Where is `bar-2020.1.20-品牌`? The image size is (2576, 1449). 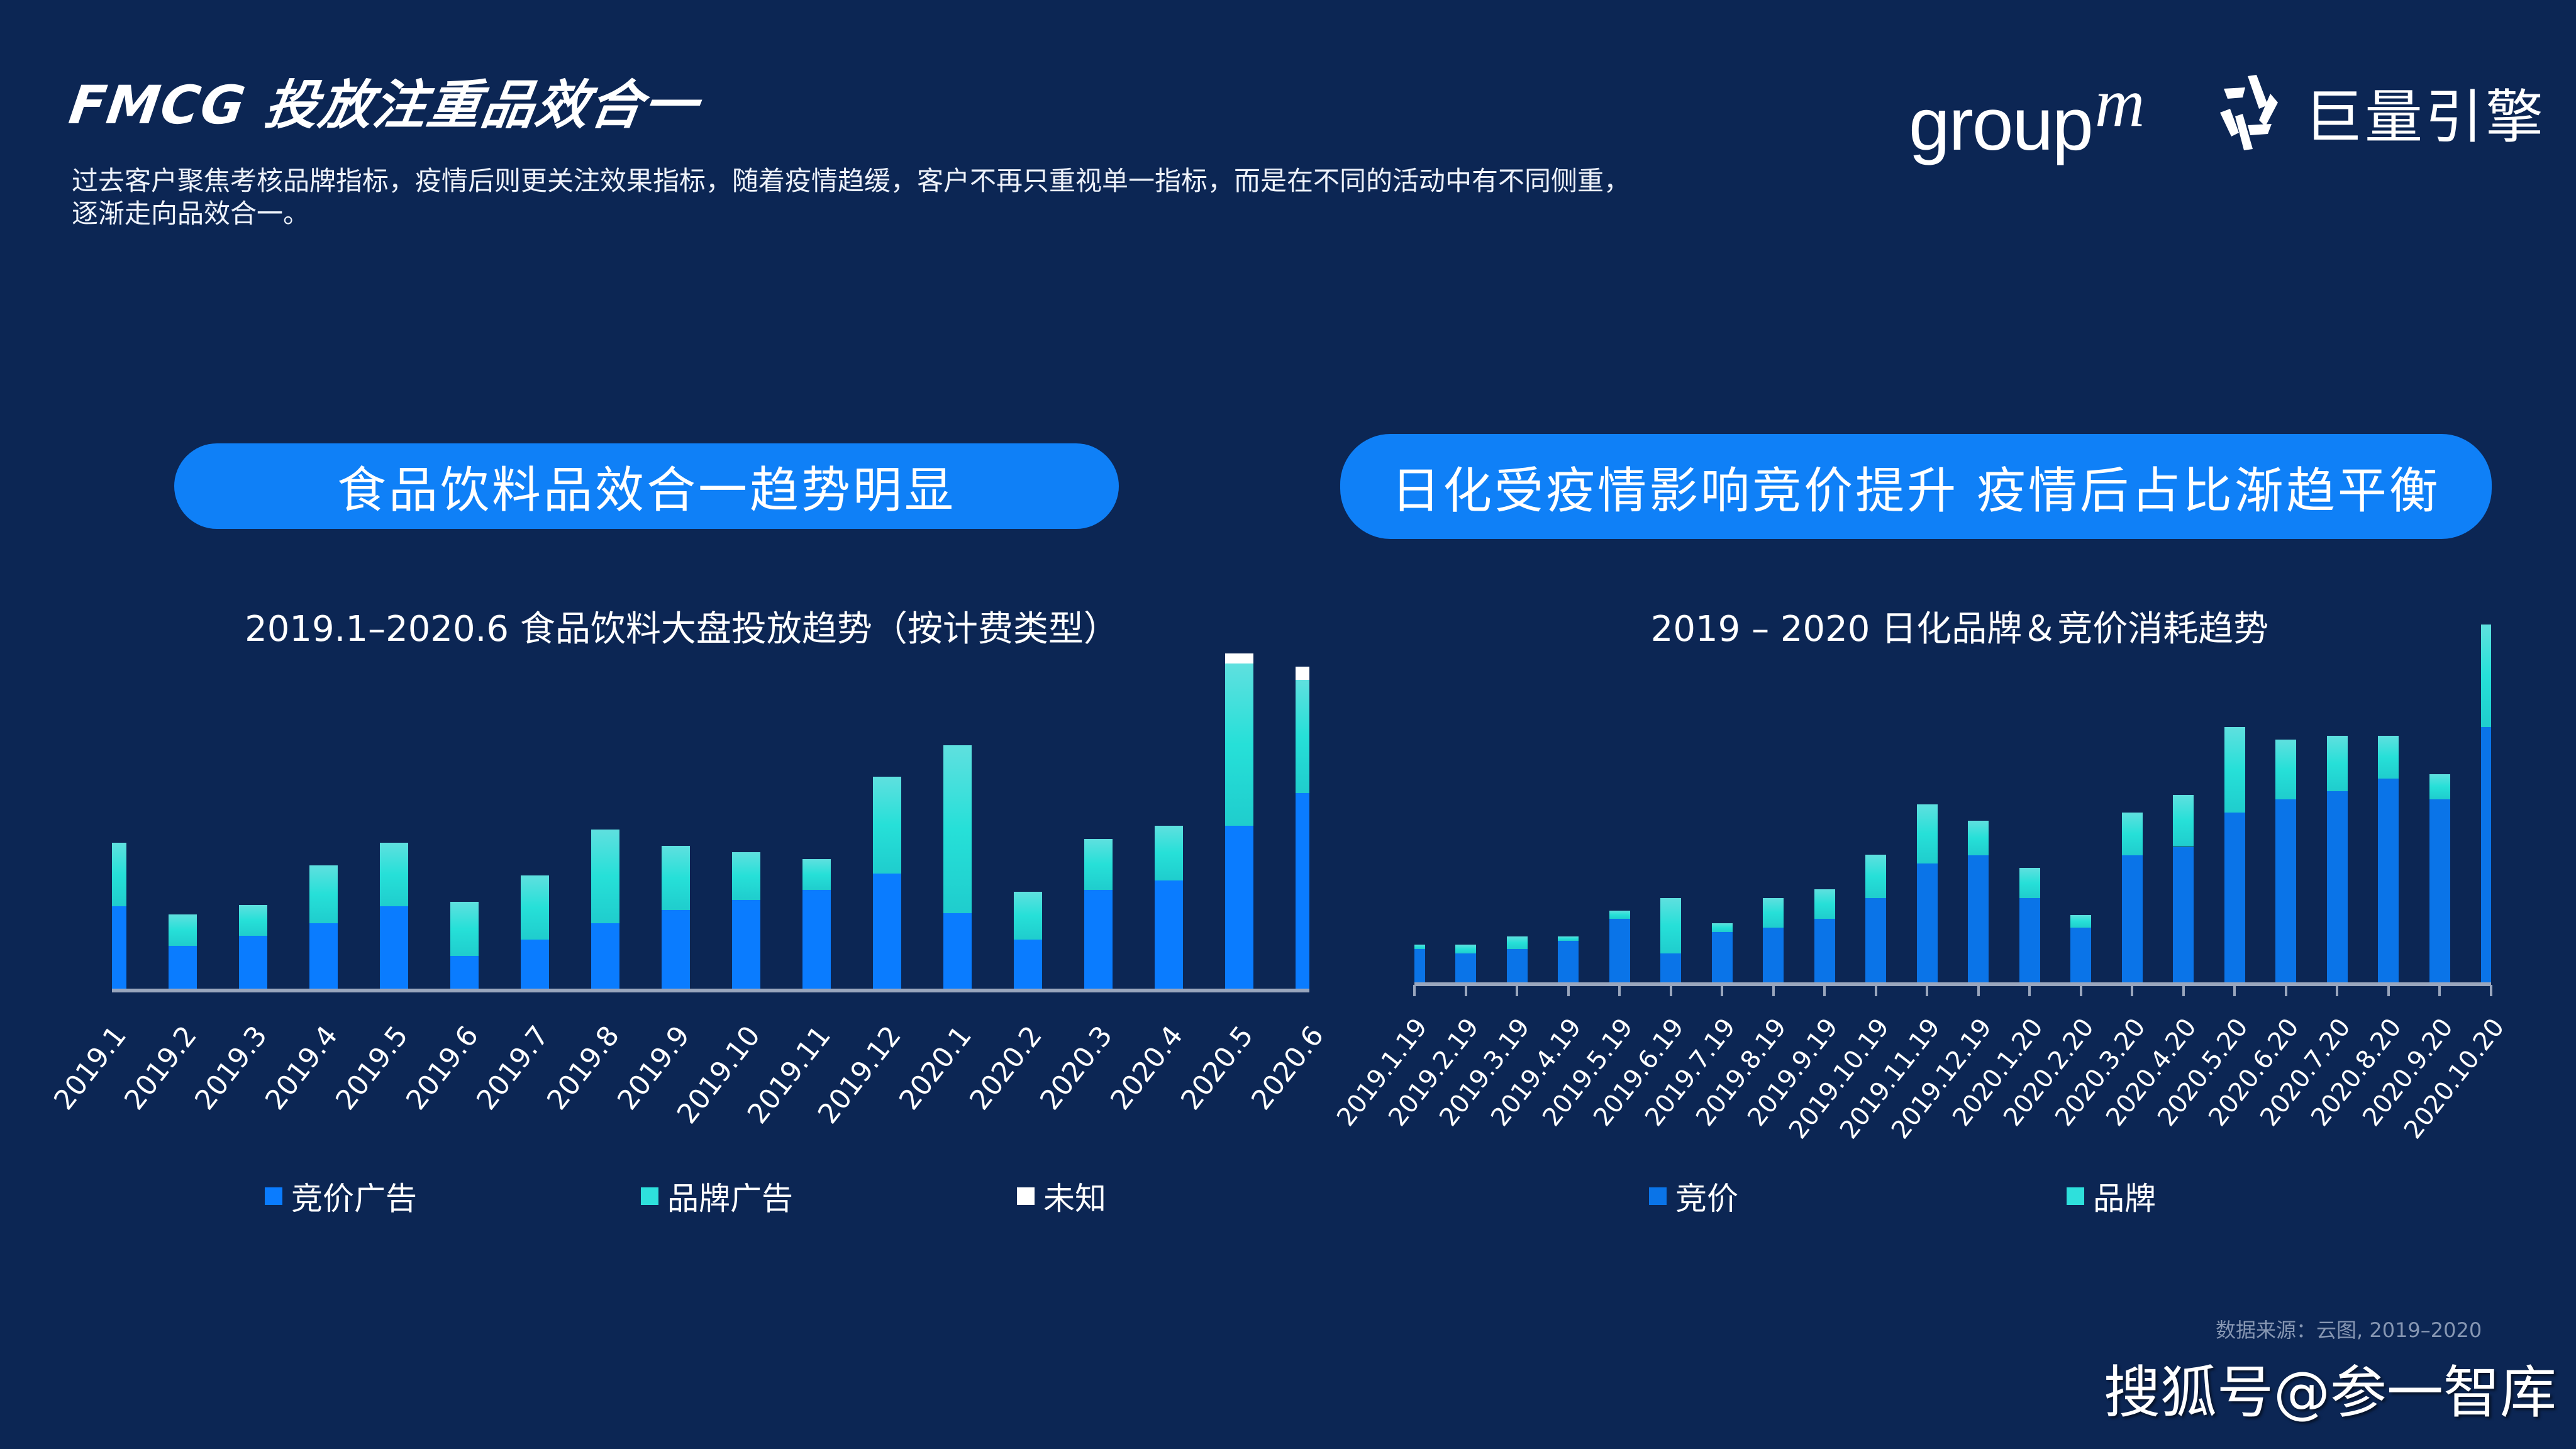
bar-2020.1.20-品牌 is located at coordinates (2029, 883).